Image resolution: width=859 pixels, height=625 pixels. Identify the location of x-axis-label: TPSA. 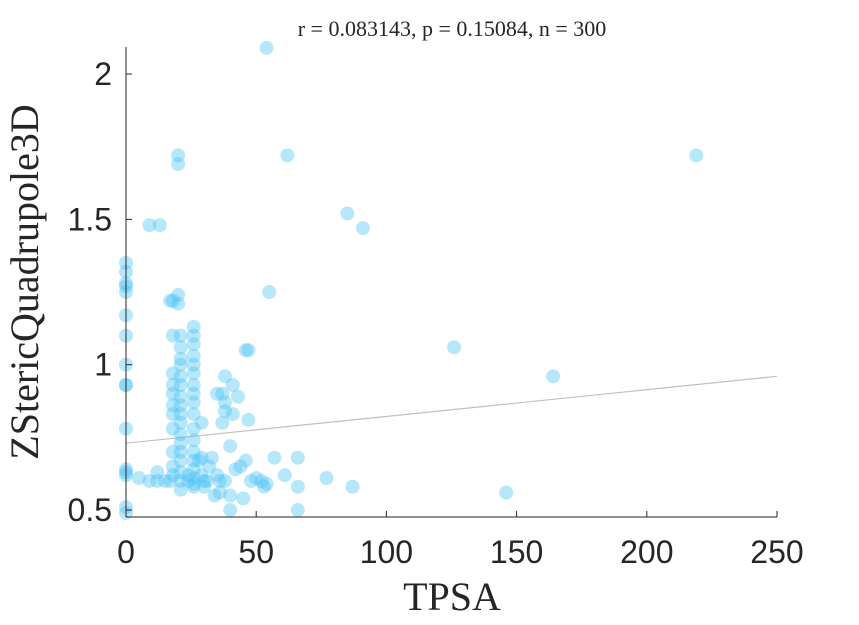
(452, 596).